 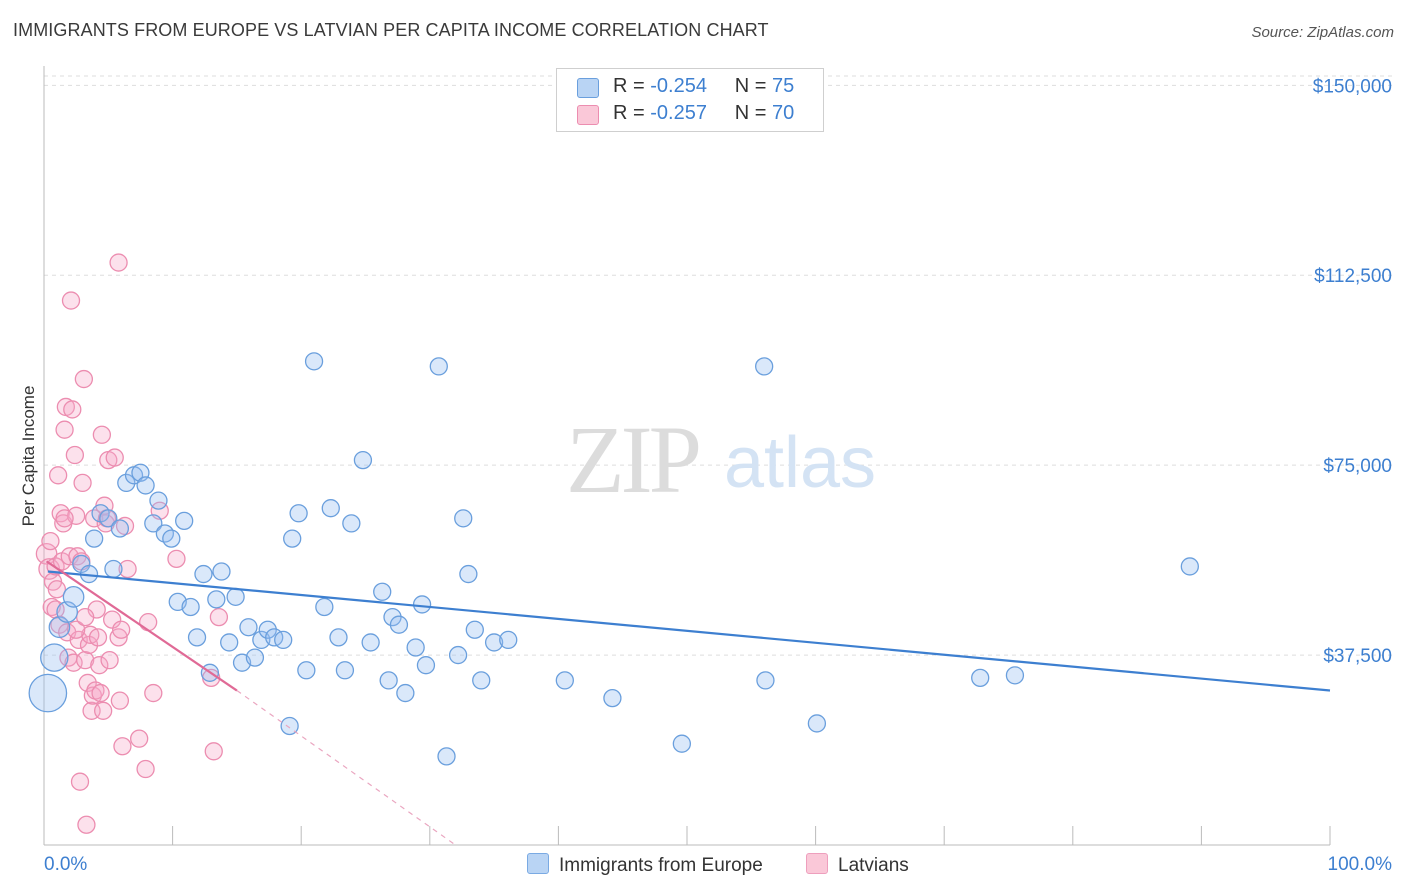 I want to click on legend-n-label: N =, so click(x=750, y=86).